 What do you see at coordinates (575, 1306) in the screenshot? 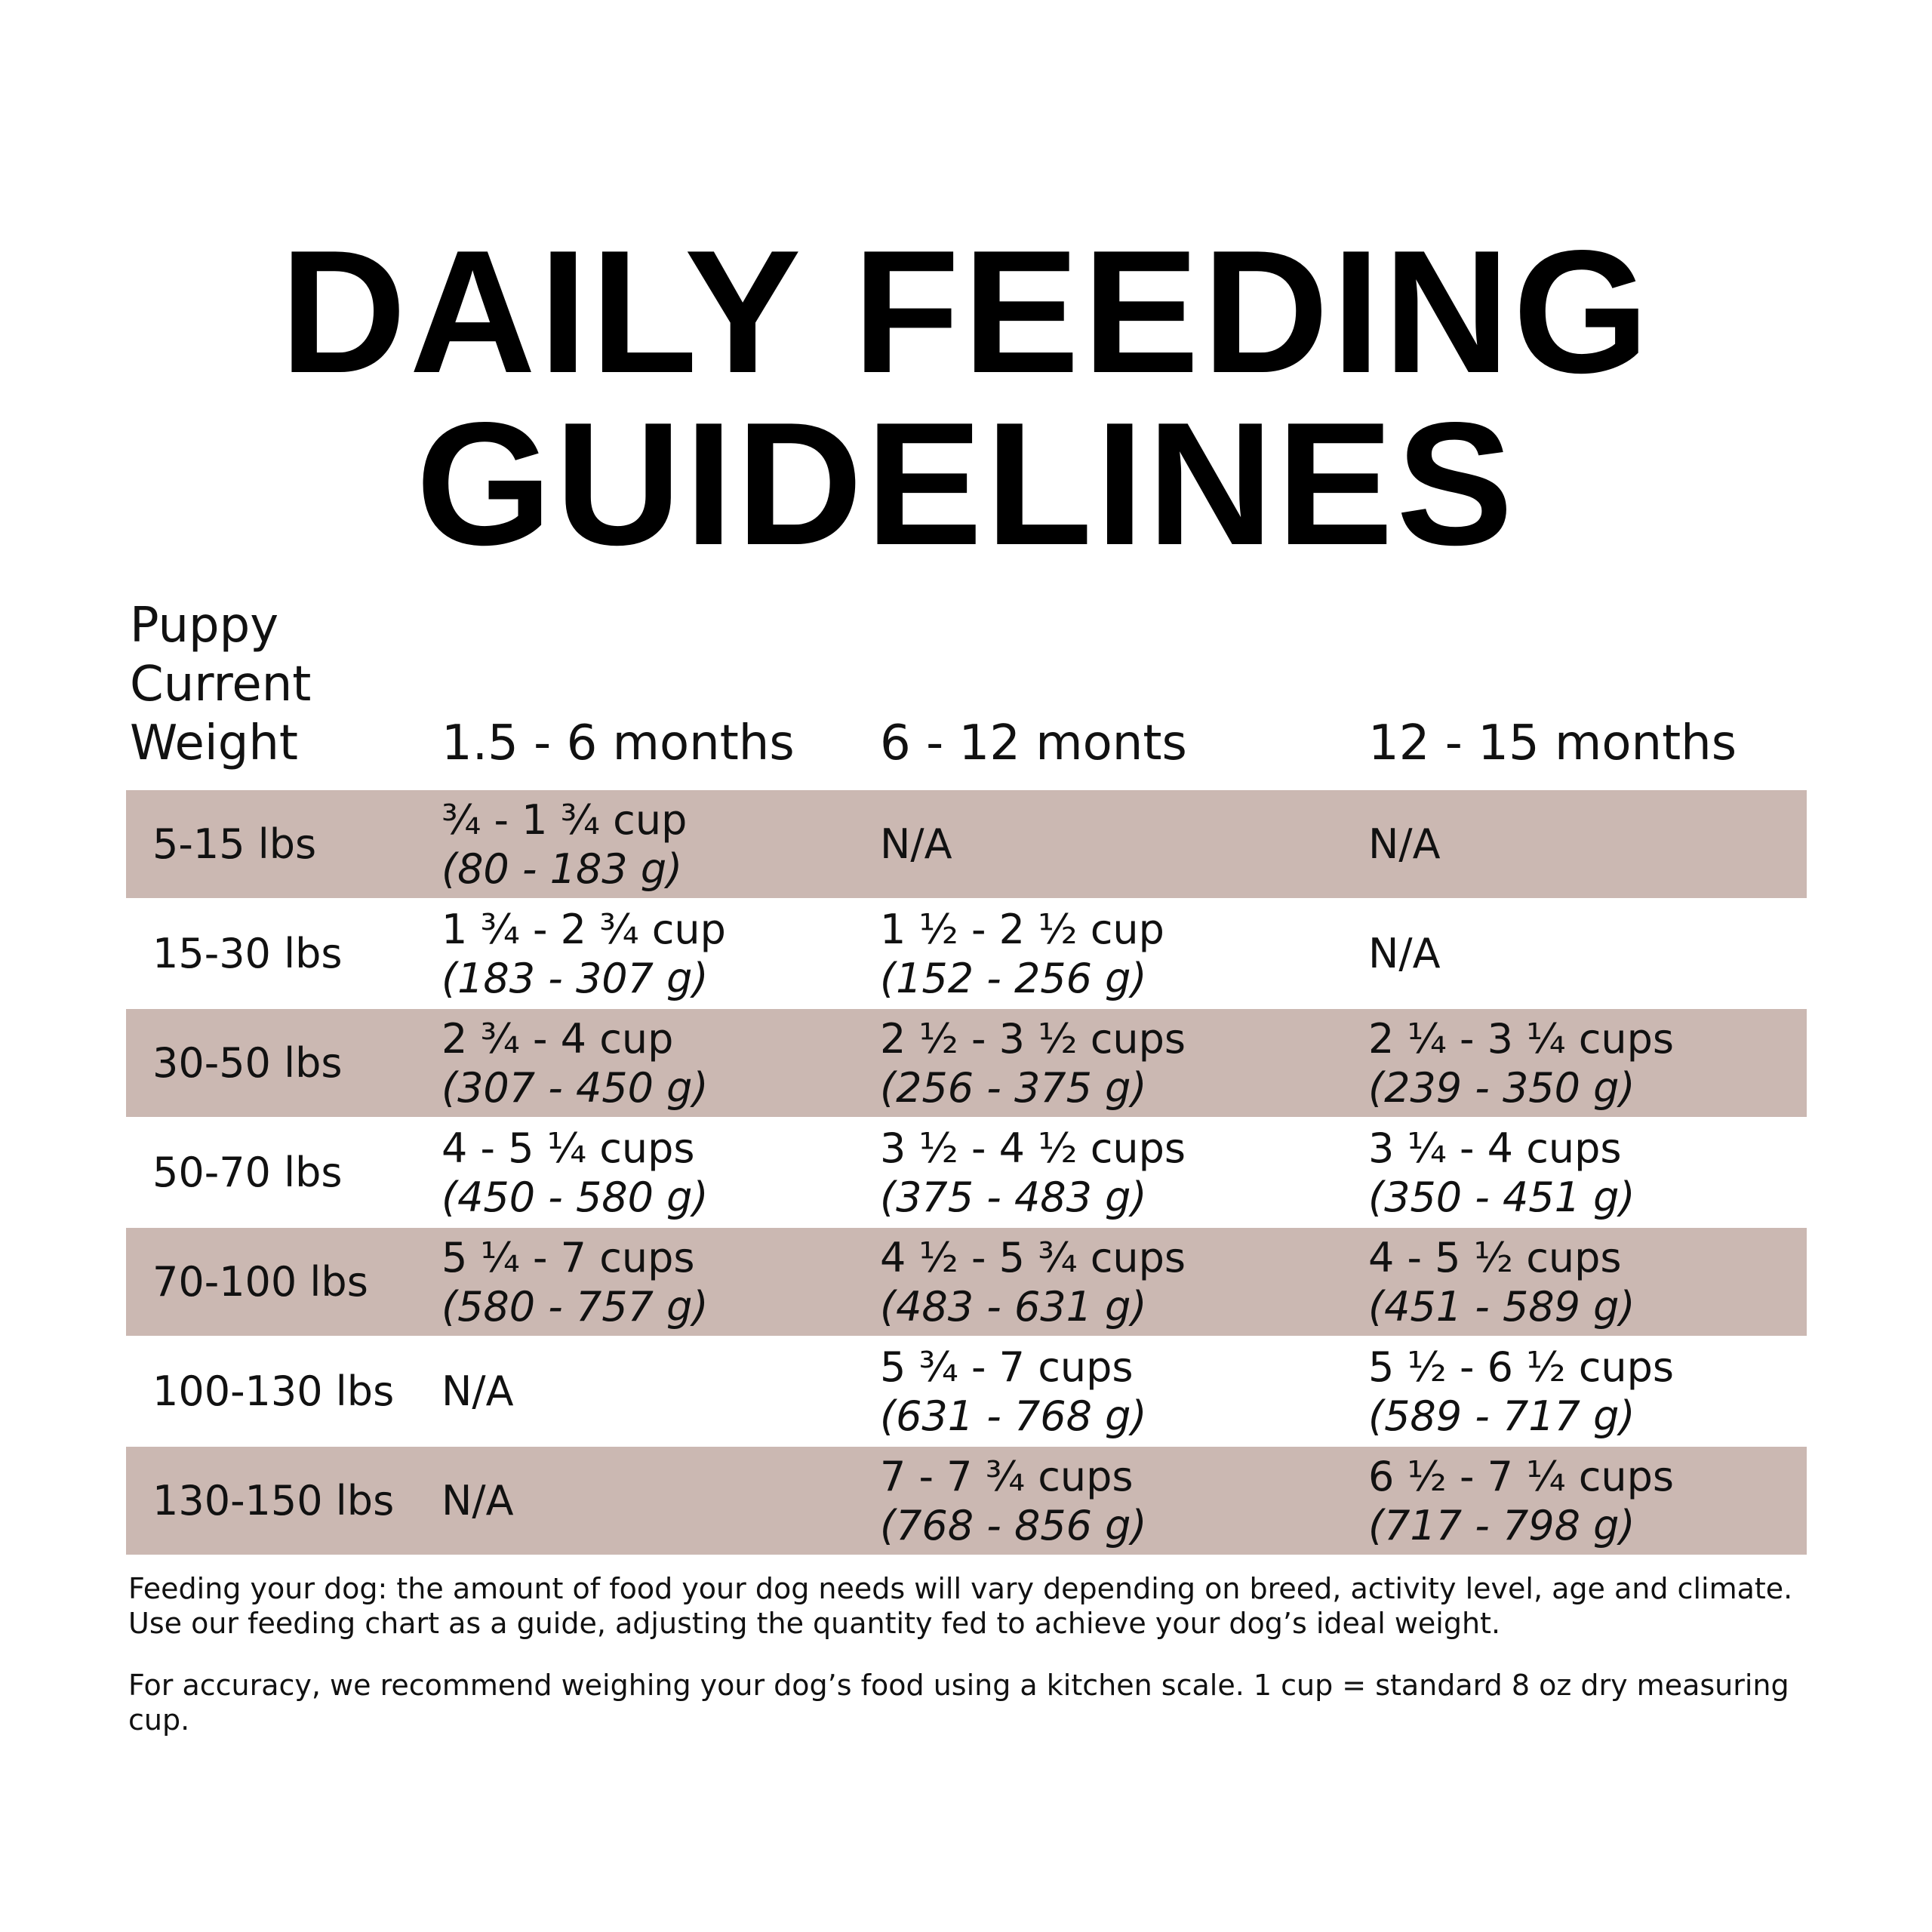
I see `gram-amount: (580 - 757 g)` at bounding box center [575, 1306].